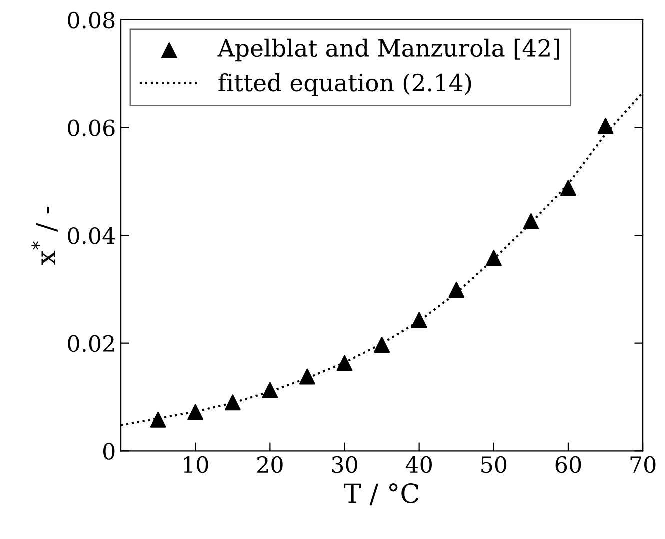 The image size is (665, 539). What do you see at coordinates (91, 20) in the screenshot?
I see `y-tick-label: 0.08` at bounding box center [91, 20].